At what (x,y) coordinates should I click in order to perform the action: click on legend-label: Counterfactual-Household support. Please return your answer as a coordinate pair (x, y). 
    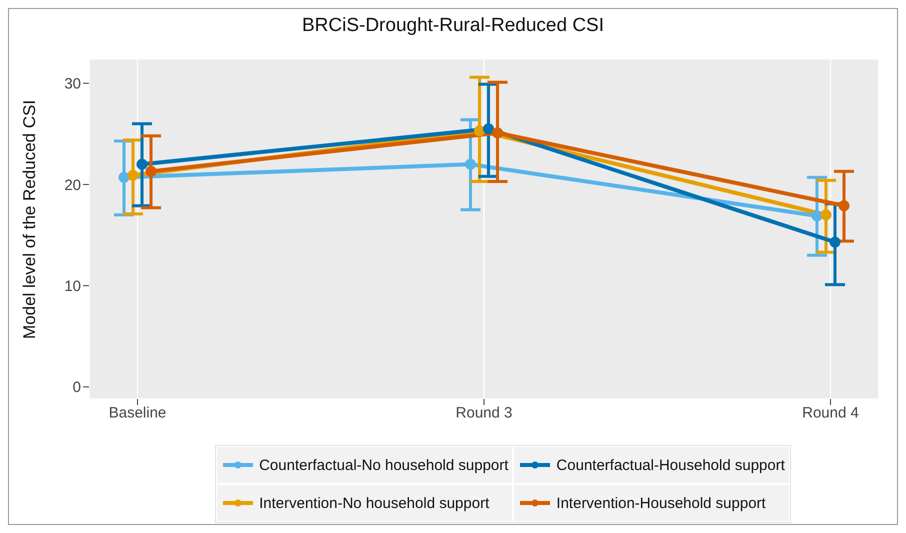
    Looking at the image, I should click on (670, 465).